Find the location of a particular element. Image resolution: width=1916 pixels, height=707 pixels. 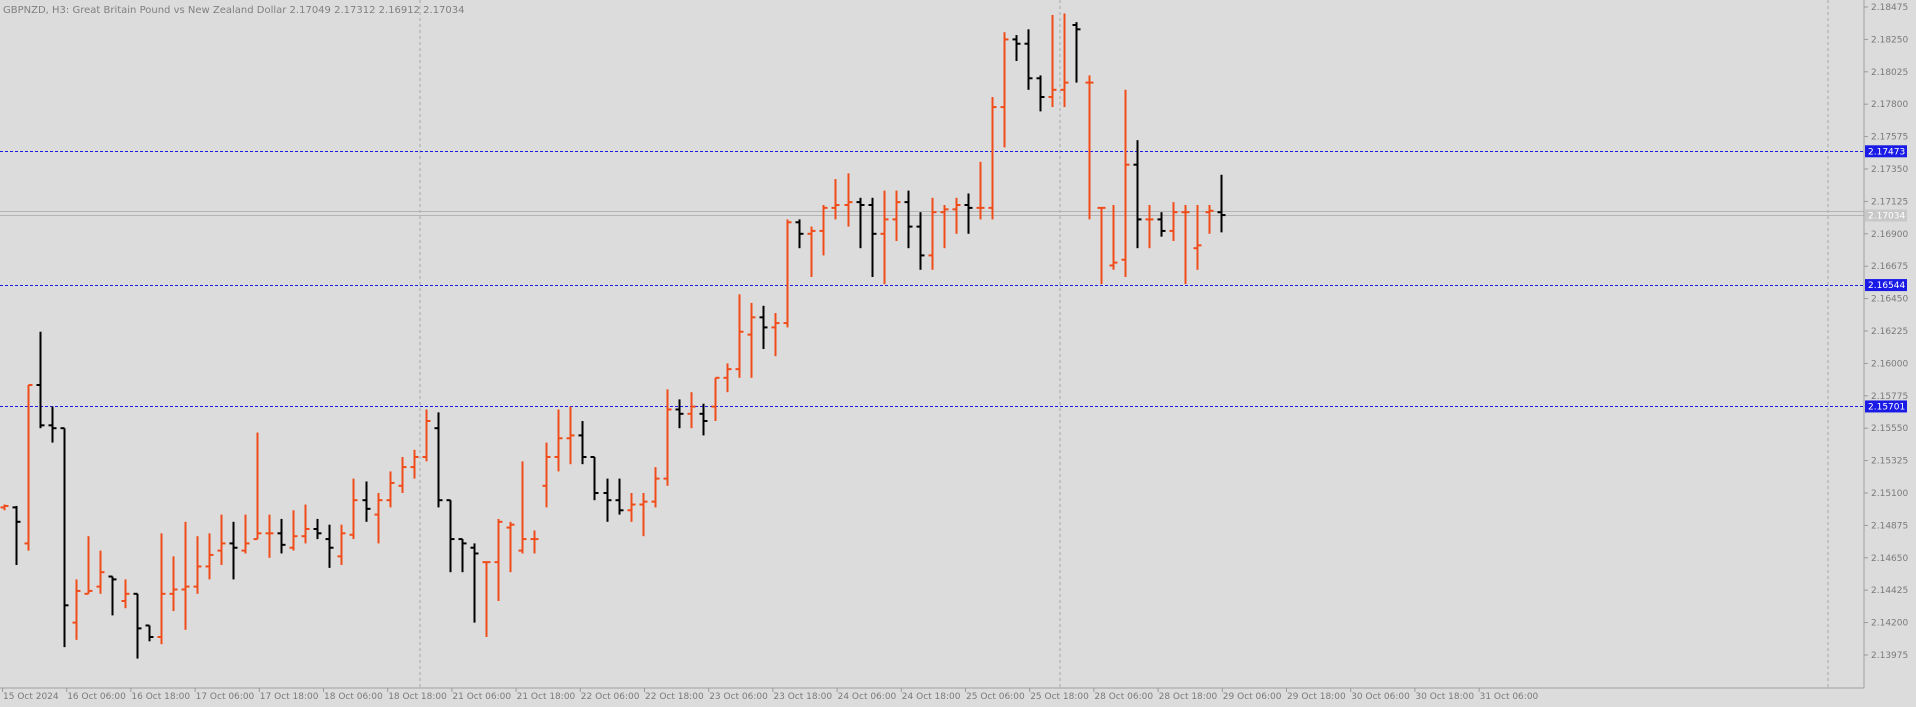

y-tick-label: 2.17575 is located at coordinates (1889, 138).